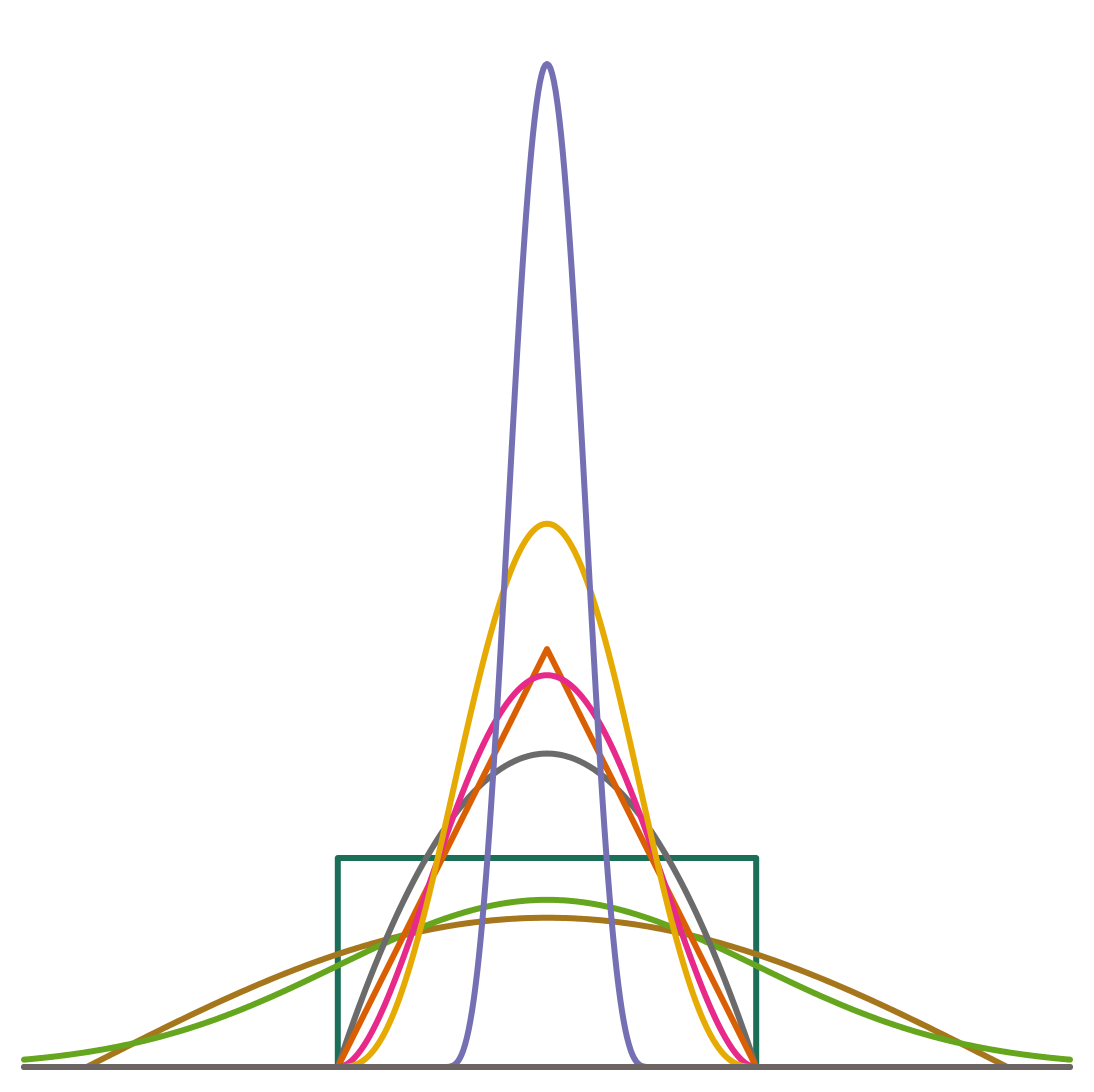  What do you see at coordinates (547, 992) in the screenshot?
I see `series-line-cosine` at bounding box center [547, 992].